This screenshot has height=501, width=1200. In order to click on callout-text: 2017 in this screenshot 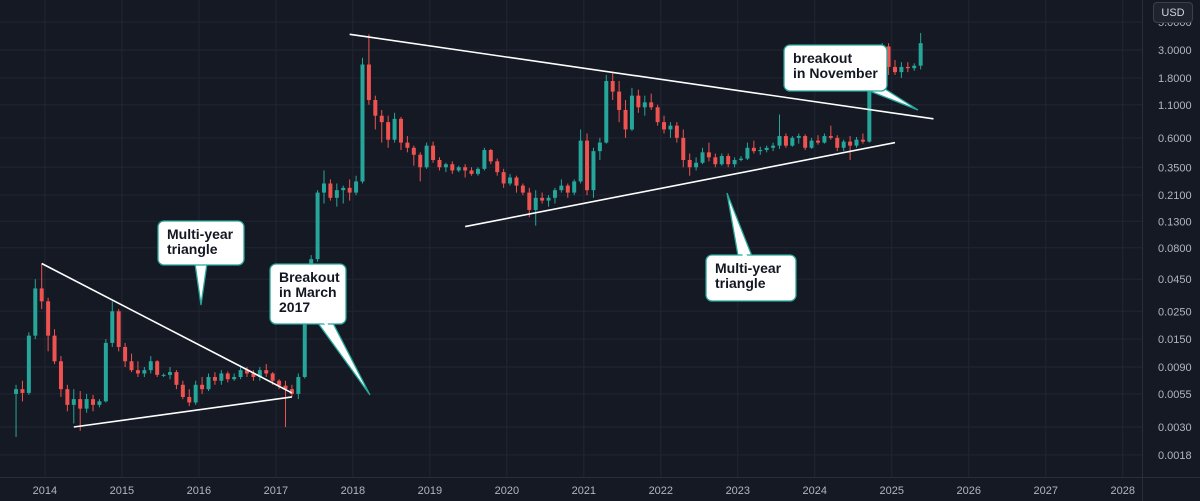, I will do `click(294, 307)`.